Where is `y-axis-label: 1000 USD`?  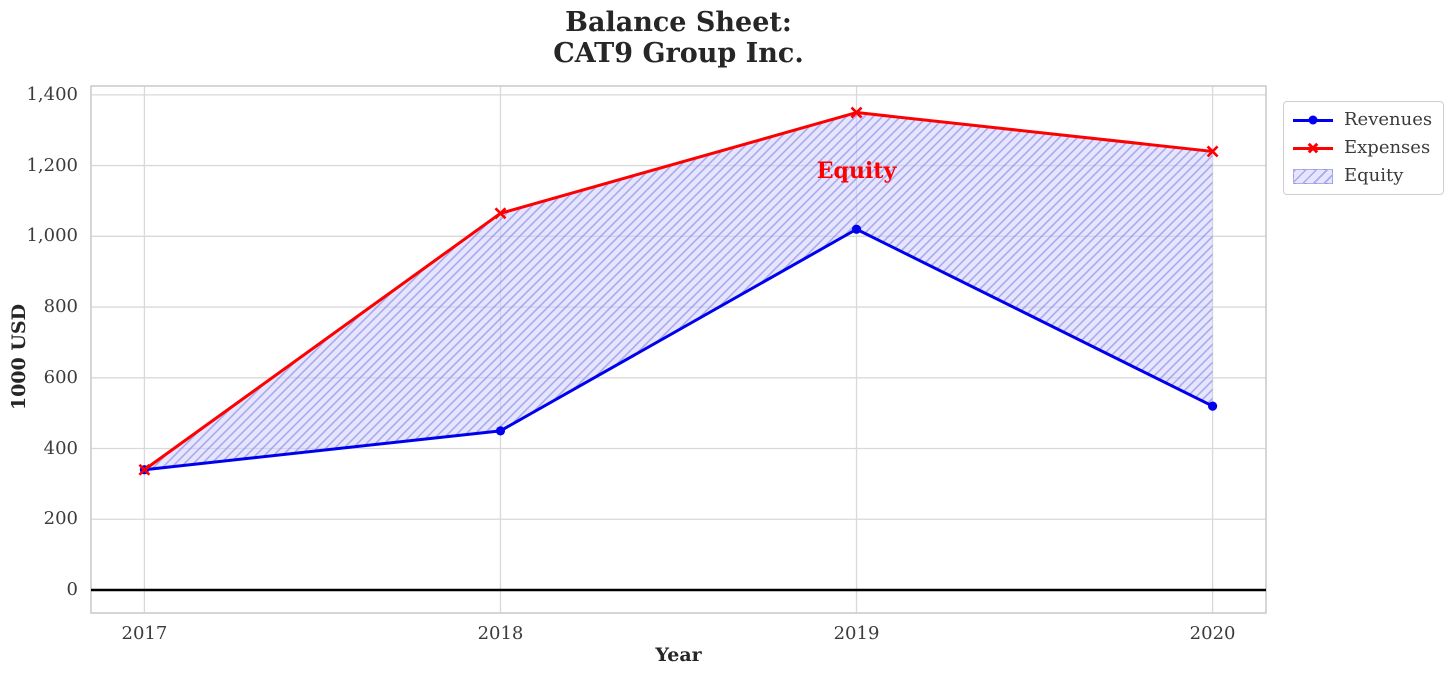
y-axis-label: 1000 USD is located at coordinates (19, 357).